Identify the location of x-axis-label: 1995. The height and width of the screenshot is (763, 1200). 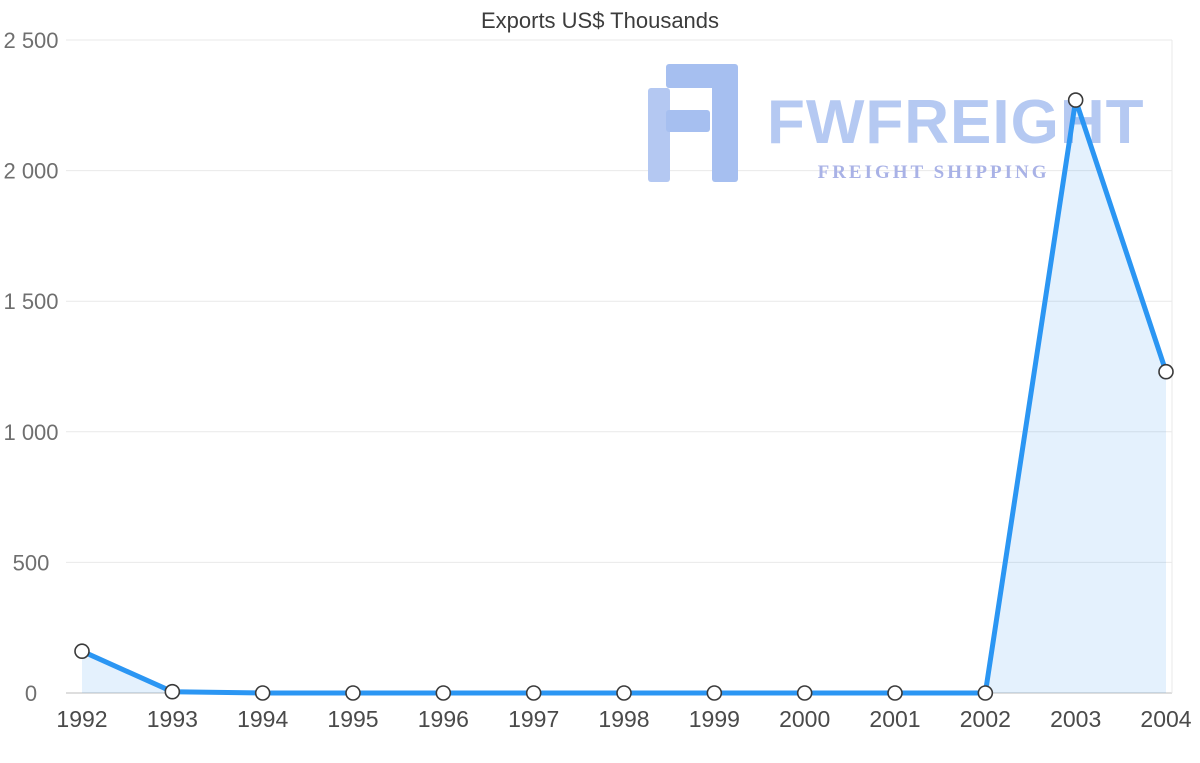
(352, 719).